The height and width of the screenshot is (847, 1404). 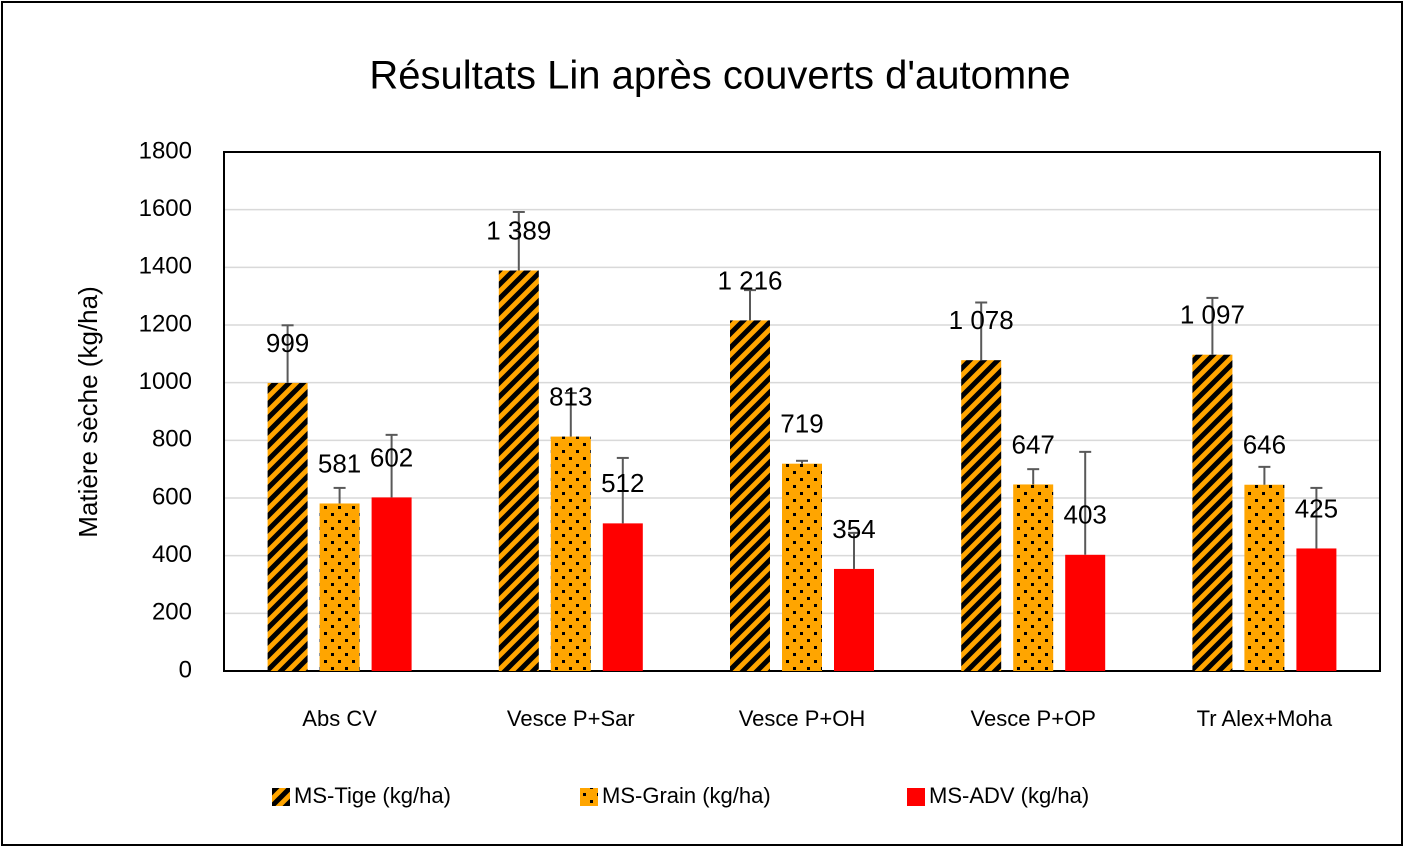 What do you see at coordinates (719, 76) in the screenshot?
I see `chart-title: Résultats Lin après couverts d'automne` at bounding box center [719, 76].